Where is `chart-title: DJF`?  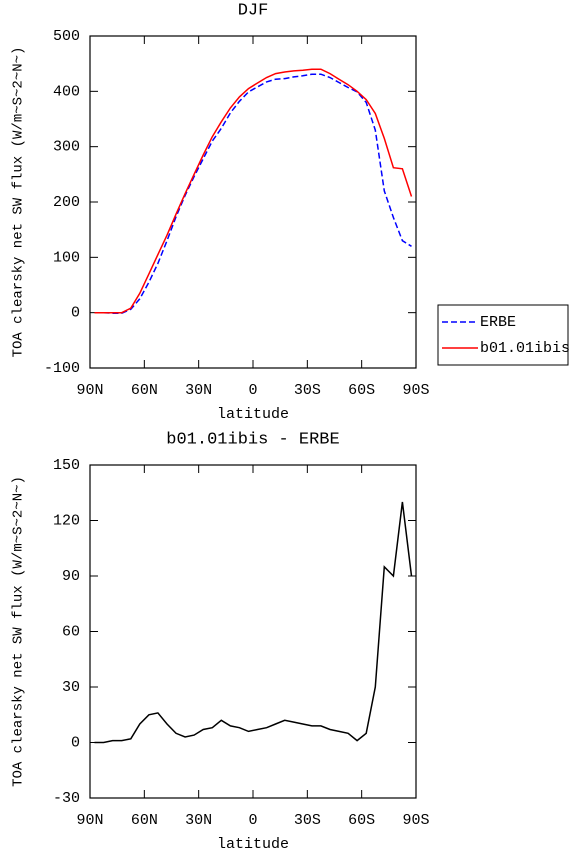
chart-title: DJF is located at coordinates (253, 10).